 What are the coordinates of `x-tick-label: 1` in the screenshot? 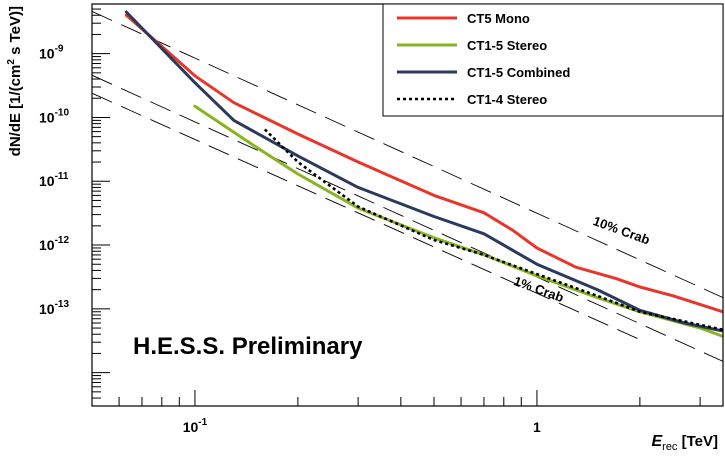 It's located at (537, 427).